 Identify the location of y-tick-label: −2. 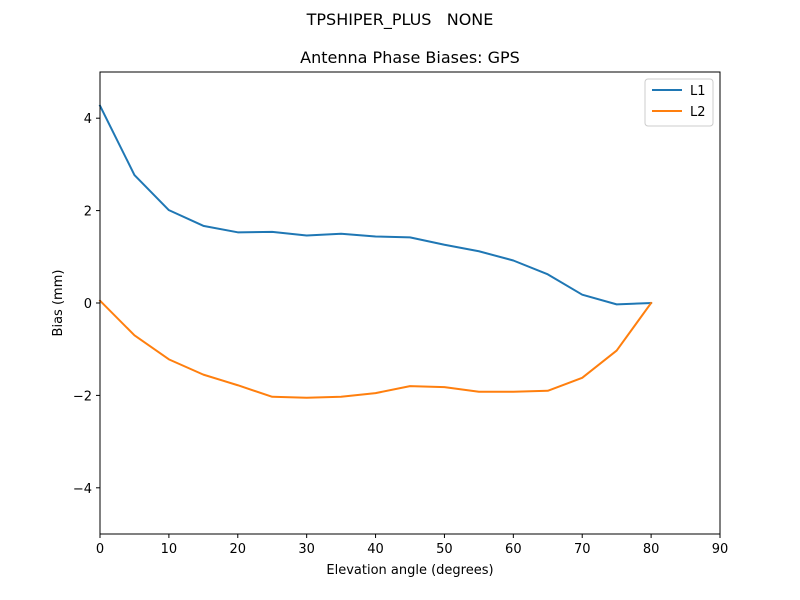
(82, 396).